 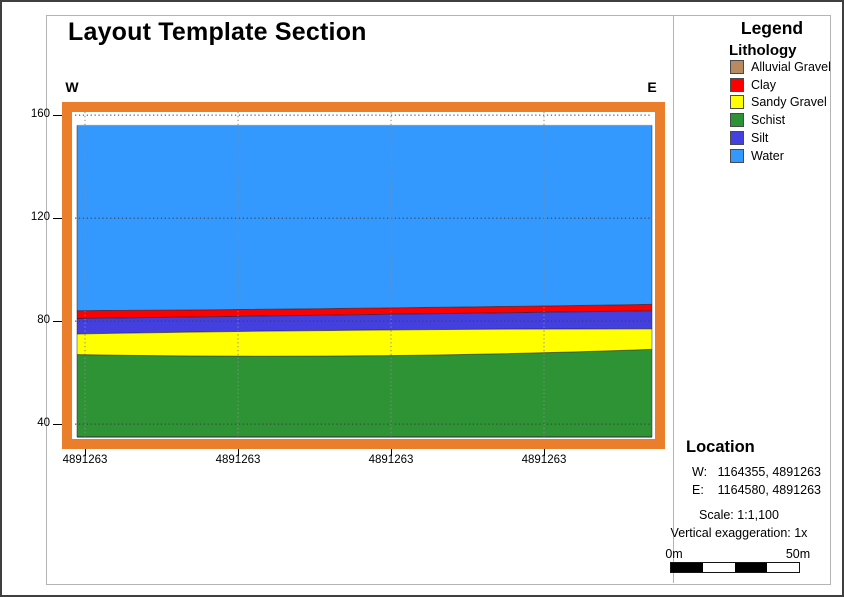 I want to click on y-axis-label-40: 40, so click(x=43, y=423).